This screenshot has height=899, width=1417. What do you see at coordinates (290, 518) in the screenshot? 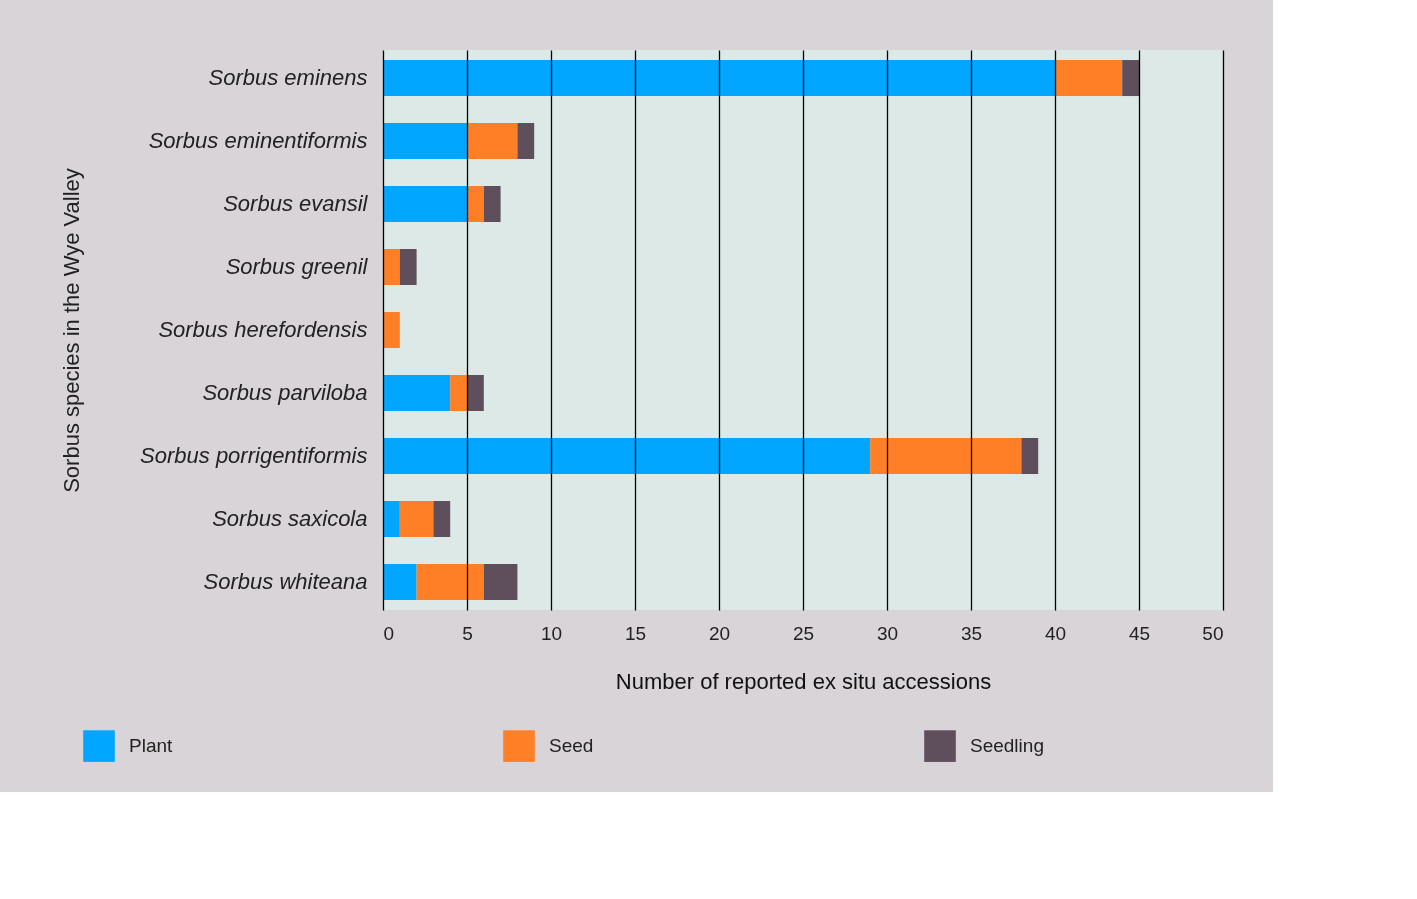
I see `y-tick-label: Sorbus saxicola` at bounding box center [290, 518].